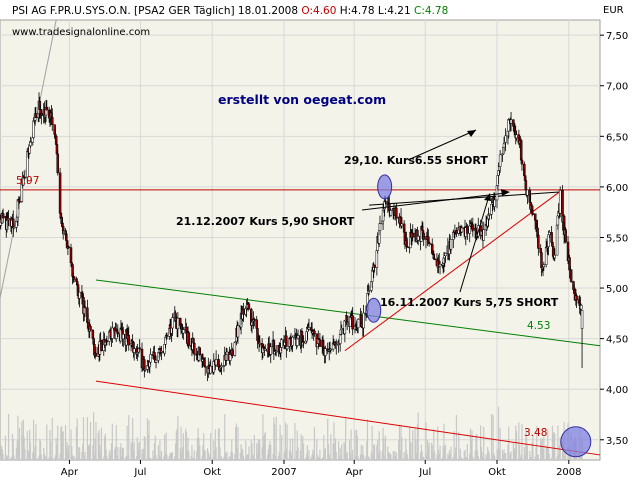  What do you see at coordinates (538, 326) in the screenshot?
I see `level-label-453: 4.53` at bounding box center [538, 326].